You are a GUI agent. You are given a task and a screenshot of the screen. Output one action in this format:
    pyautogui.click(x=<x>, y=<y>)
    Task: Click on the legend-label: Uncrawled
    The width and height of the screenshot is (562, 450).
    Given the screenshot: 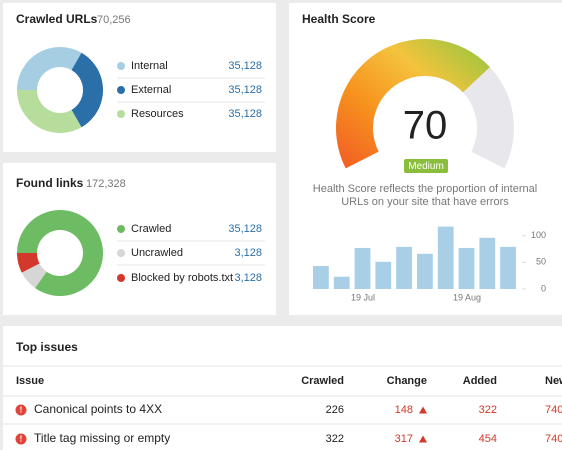 What is the action you would take?
    pyautogui.click(x=157, y=253)
    